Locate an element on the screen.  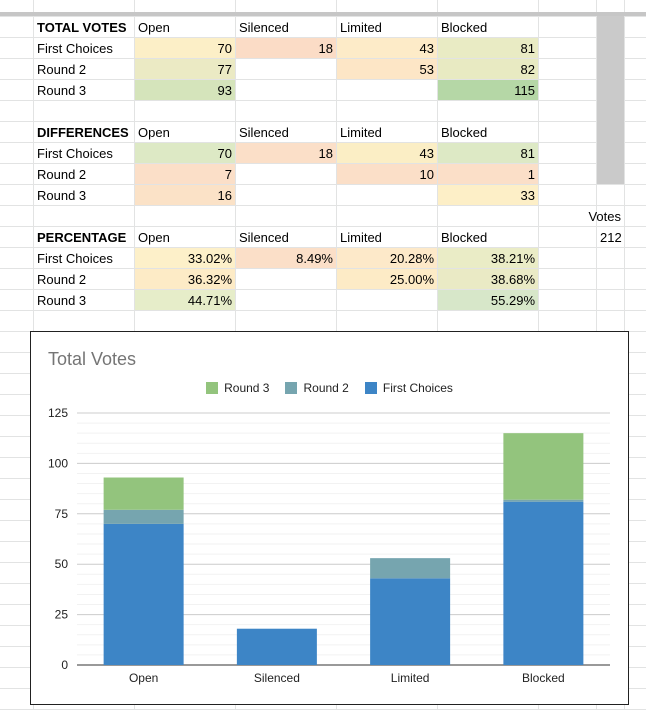
value-cell: 7 is located at coordinates (185, 174).